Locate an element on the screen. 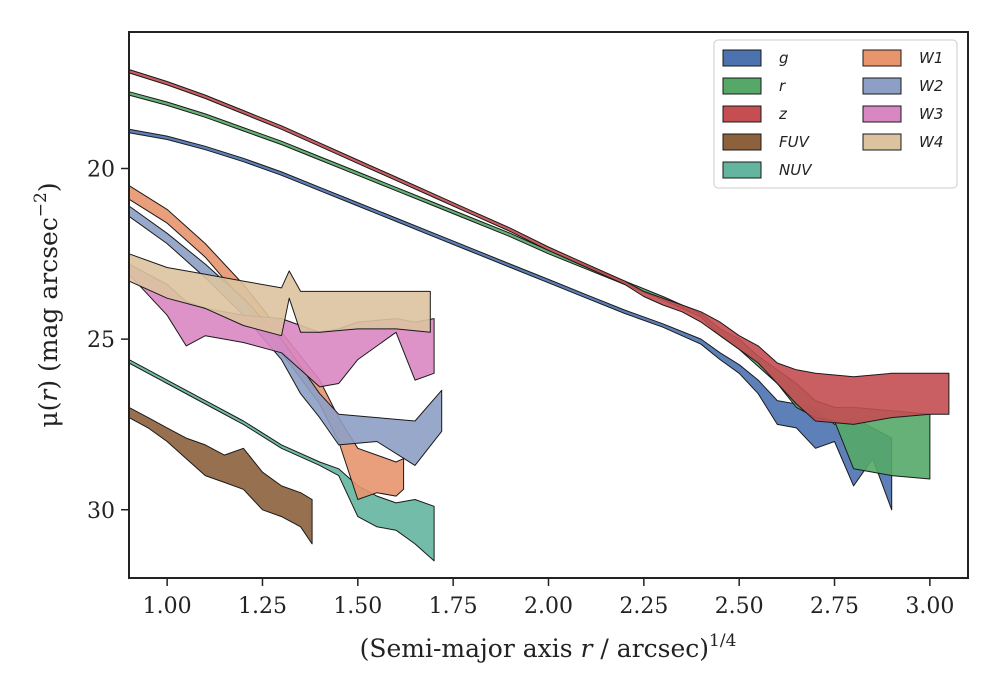 Image resolution: width=1000 pixels, height=700 pixels. series-band-w4 is located at coordinates (279, 295).